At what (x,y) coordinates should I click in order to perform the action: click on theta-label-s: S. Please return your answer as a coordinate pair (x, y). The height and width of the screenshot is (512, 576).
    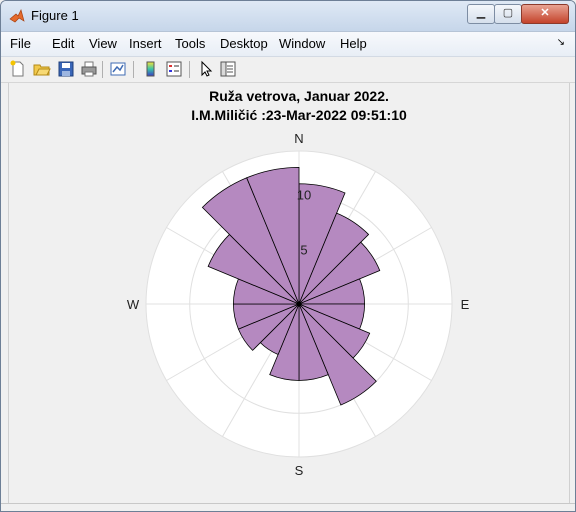
    Looking at the image, I should click on (299, 470).